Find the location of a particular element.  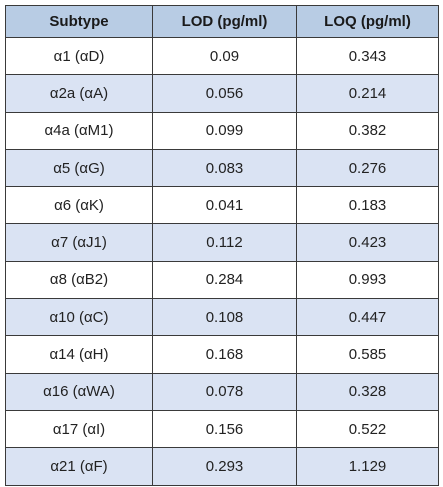

table-cell: 0.156 is located at coordinates (224, 429).